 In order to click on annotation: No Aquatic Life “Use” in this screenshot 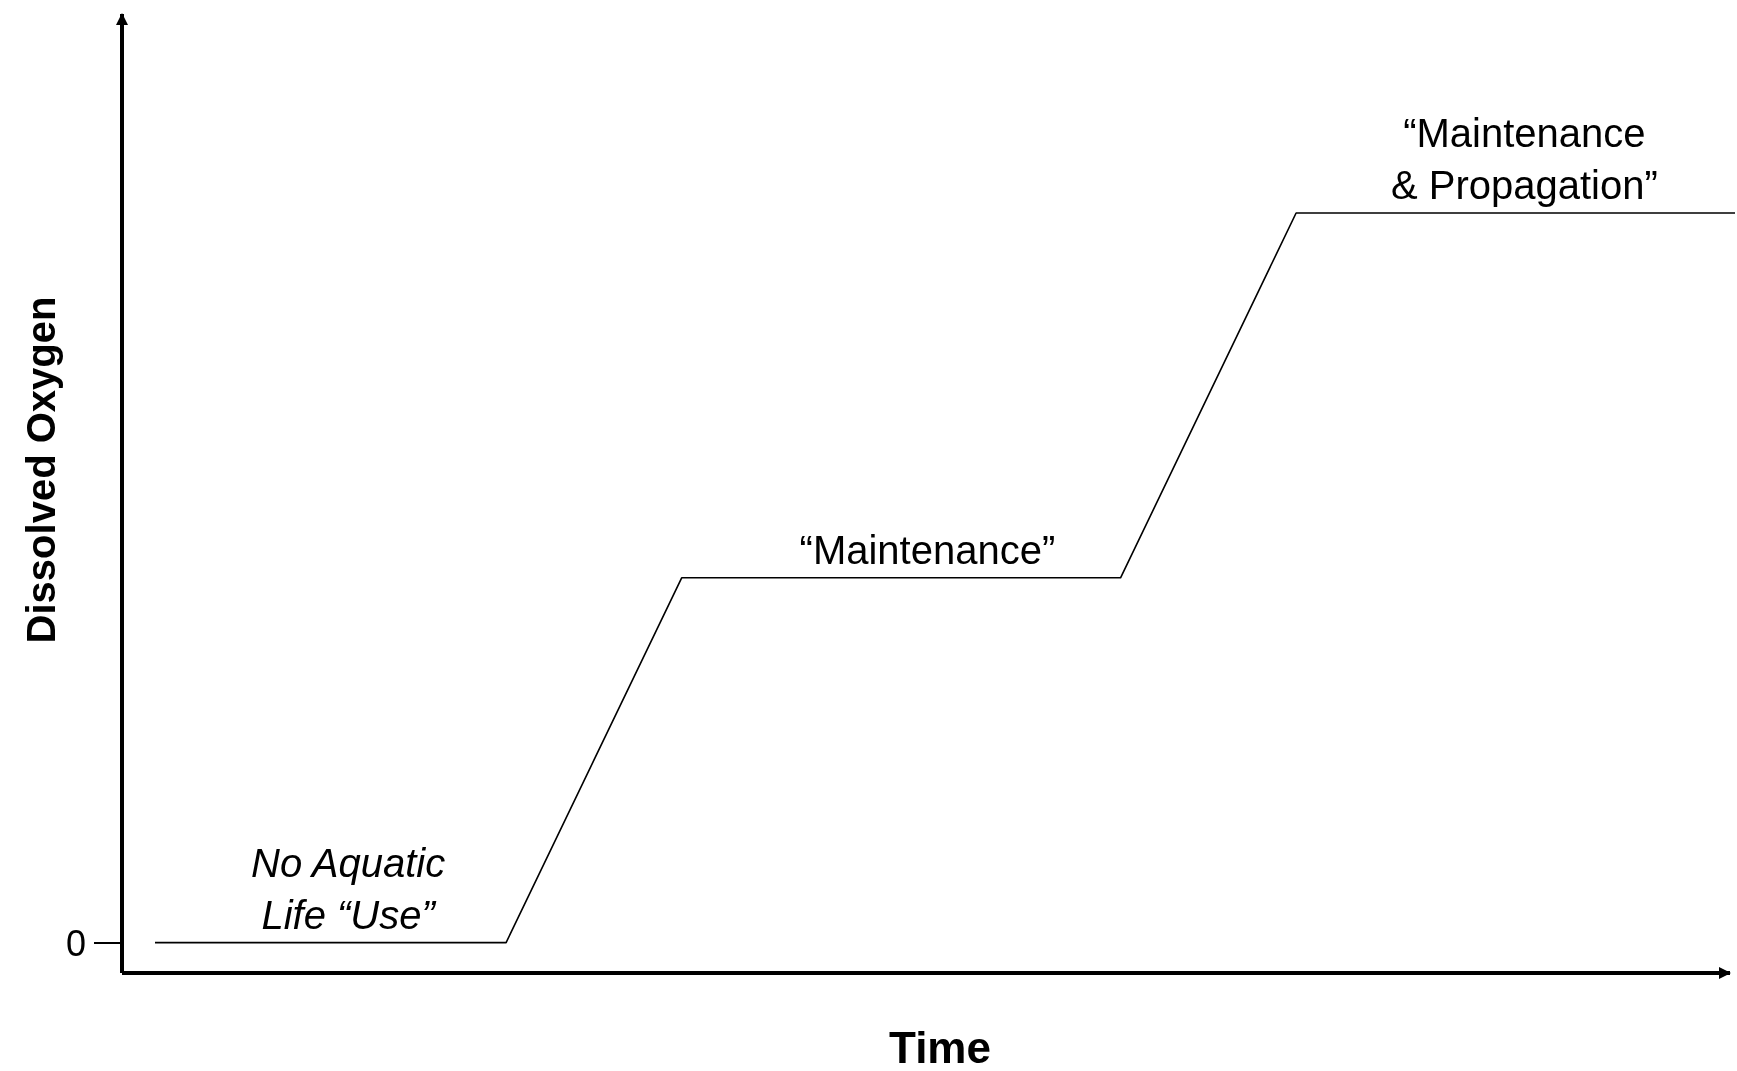, I will do `click(348, 888)`.